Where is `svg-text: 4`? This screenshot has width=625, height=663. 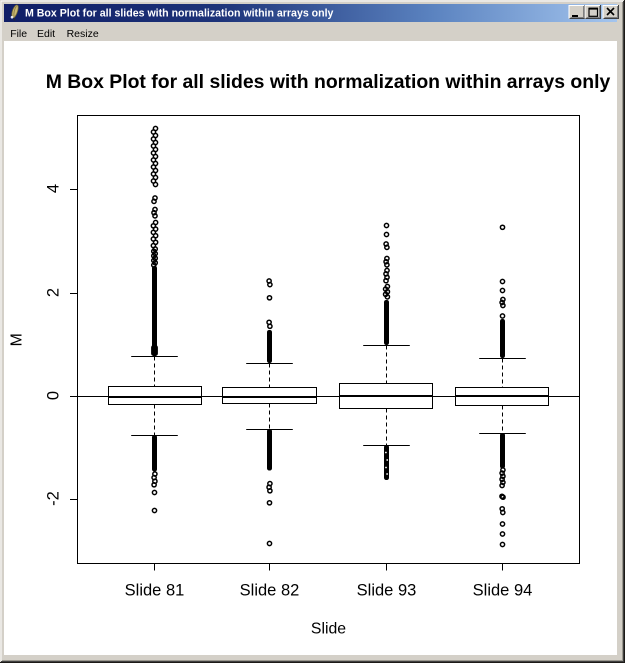 svg-text: 4 is located at coordinates (54, 188).